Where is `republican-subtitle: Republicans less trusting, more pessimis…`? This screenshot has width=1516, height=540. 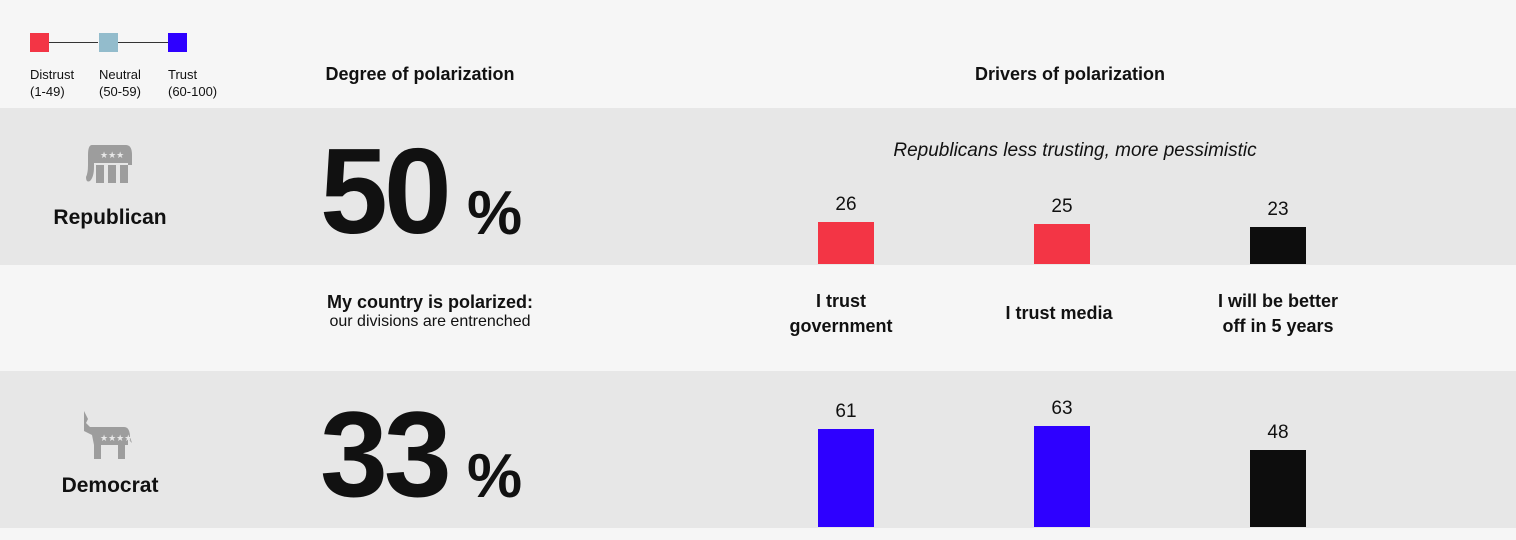
republican-subtitle: Republicans less trusting, more pessimis… is located at coordinates (1075, 150).